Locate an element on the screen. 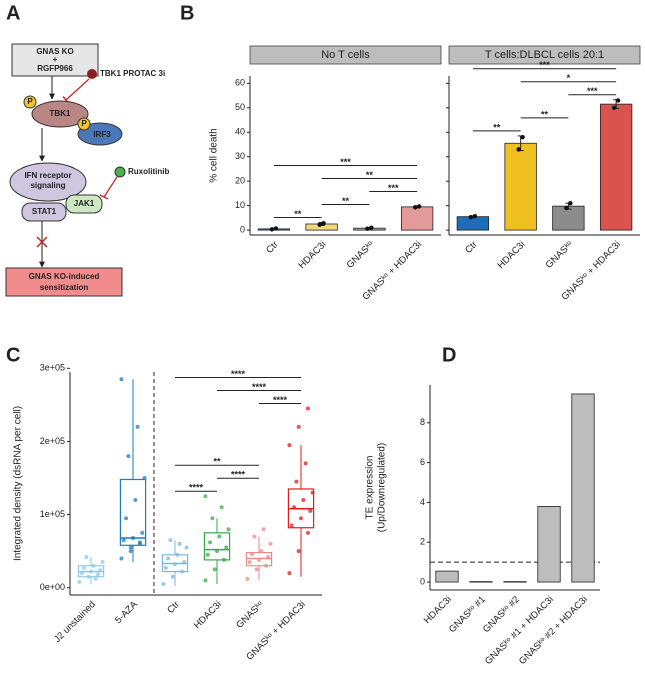  y-tick-label: 0 is located at coordinates (422, 581).